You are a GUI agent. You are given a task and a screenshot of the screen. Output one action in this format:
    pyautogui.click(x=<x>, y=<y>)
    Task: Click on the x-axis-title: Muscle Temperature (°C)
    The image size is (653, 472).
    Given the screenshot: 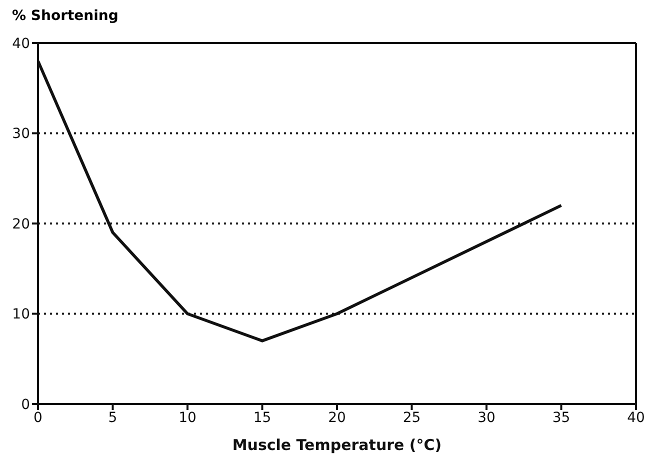 What is the action you would take?
    pyautogui.click(x=337, y=445)
    